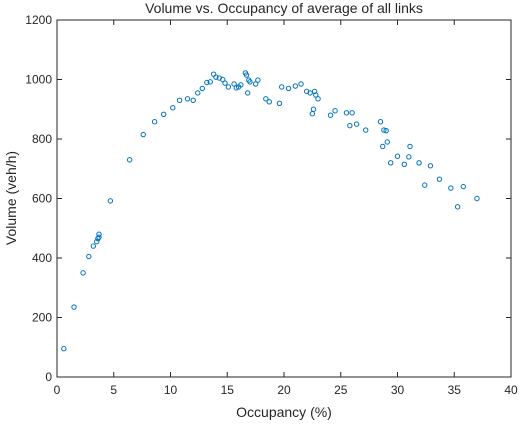 The image size is (520, 424). I want to click on x-tick-label: 20, so click(284, 390).